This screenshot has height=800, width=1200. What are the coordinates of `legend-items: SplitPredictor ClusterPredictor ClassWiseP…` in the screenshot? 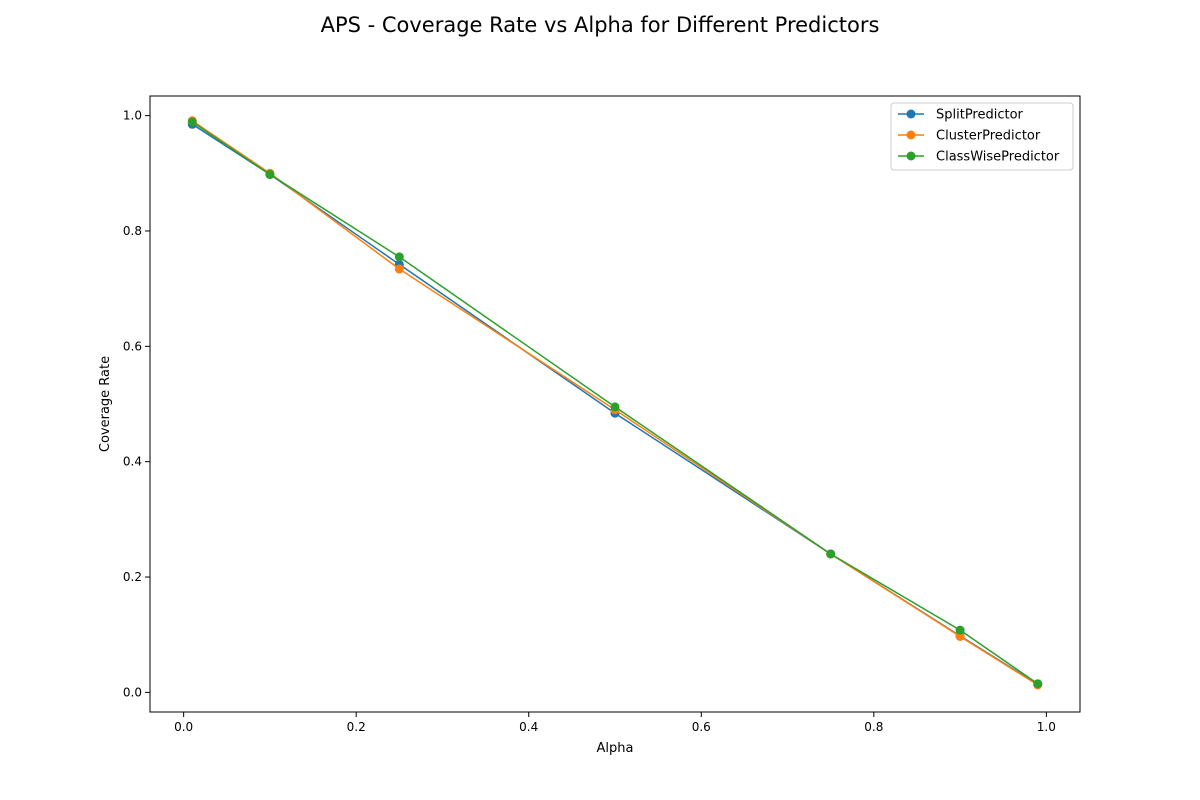 It's located at (979, 136).